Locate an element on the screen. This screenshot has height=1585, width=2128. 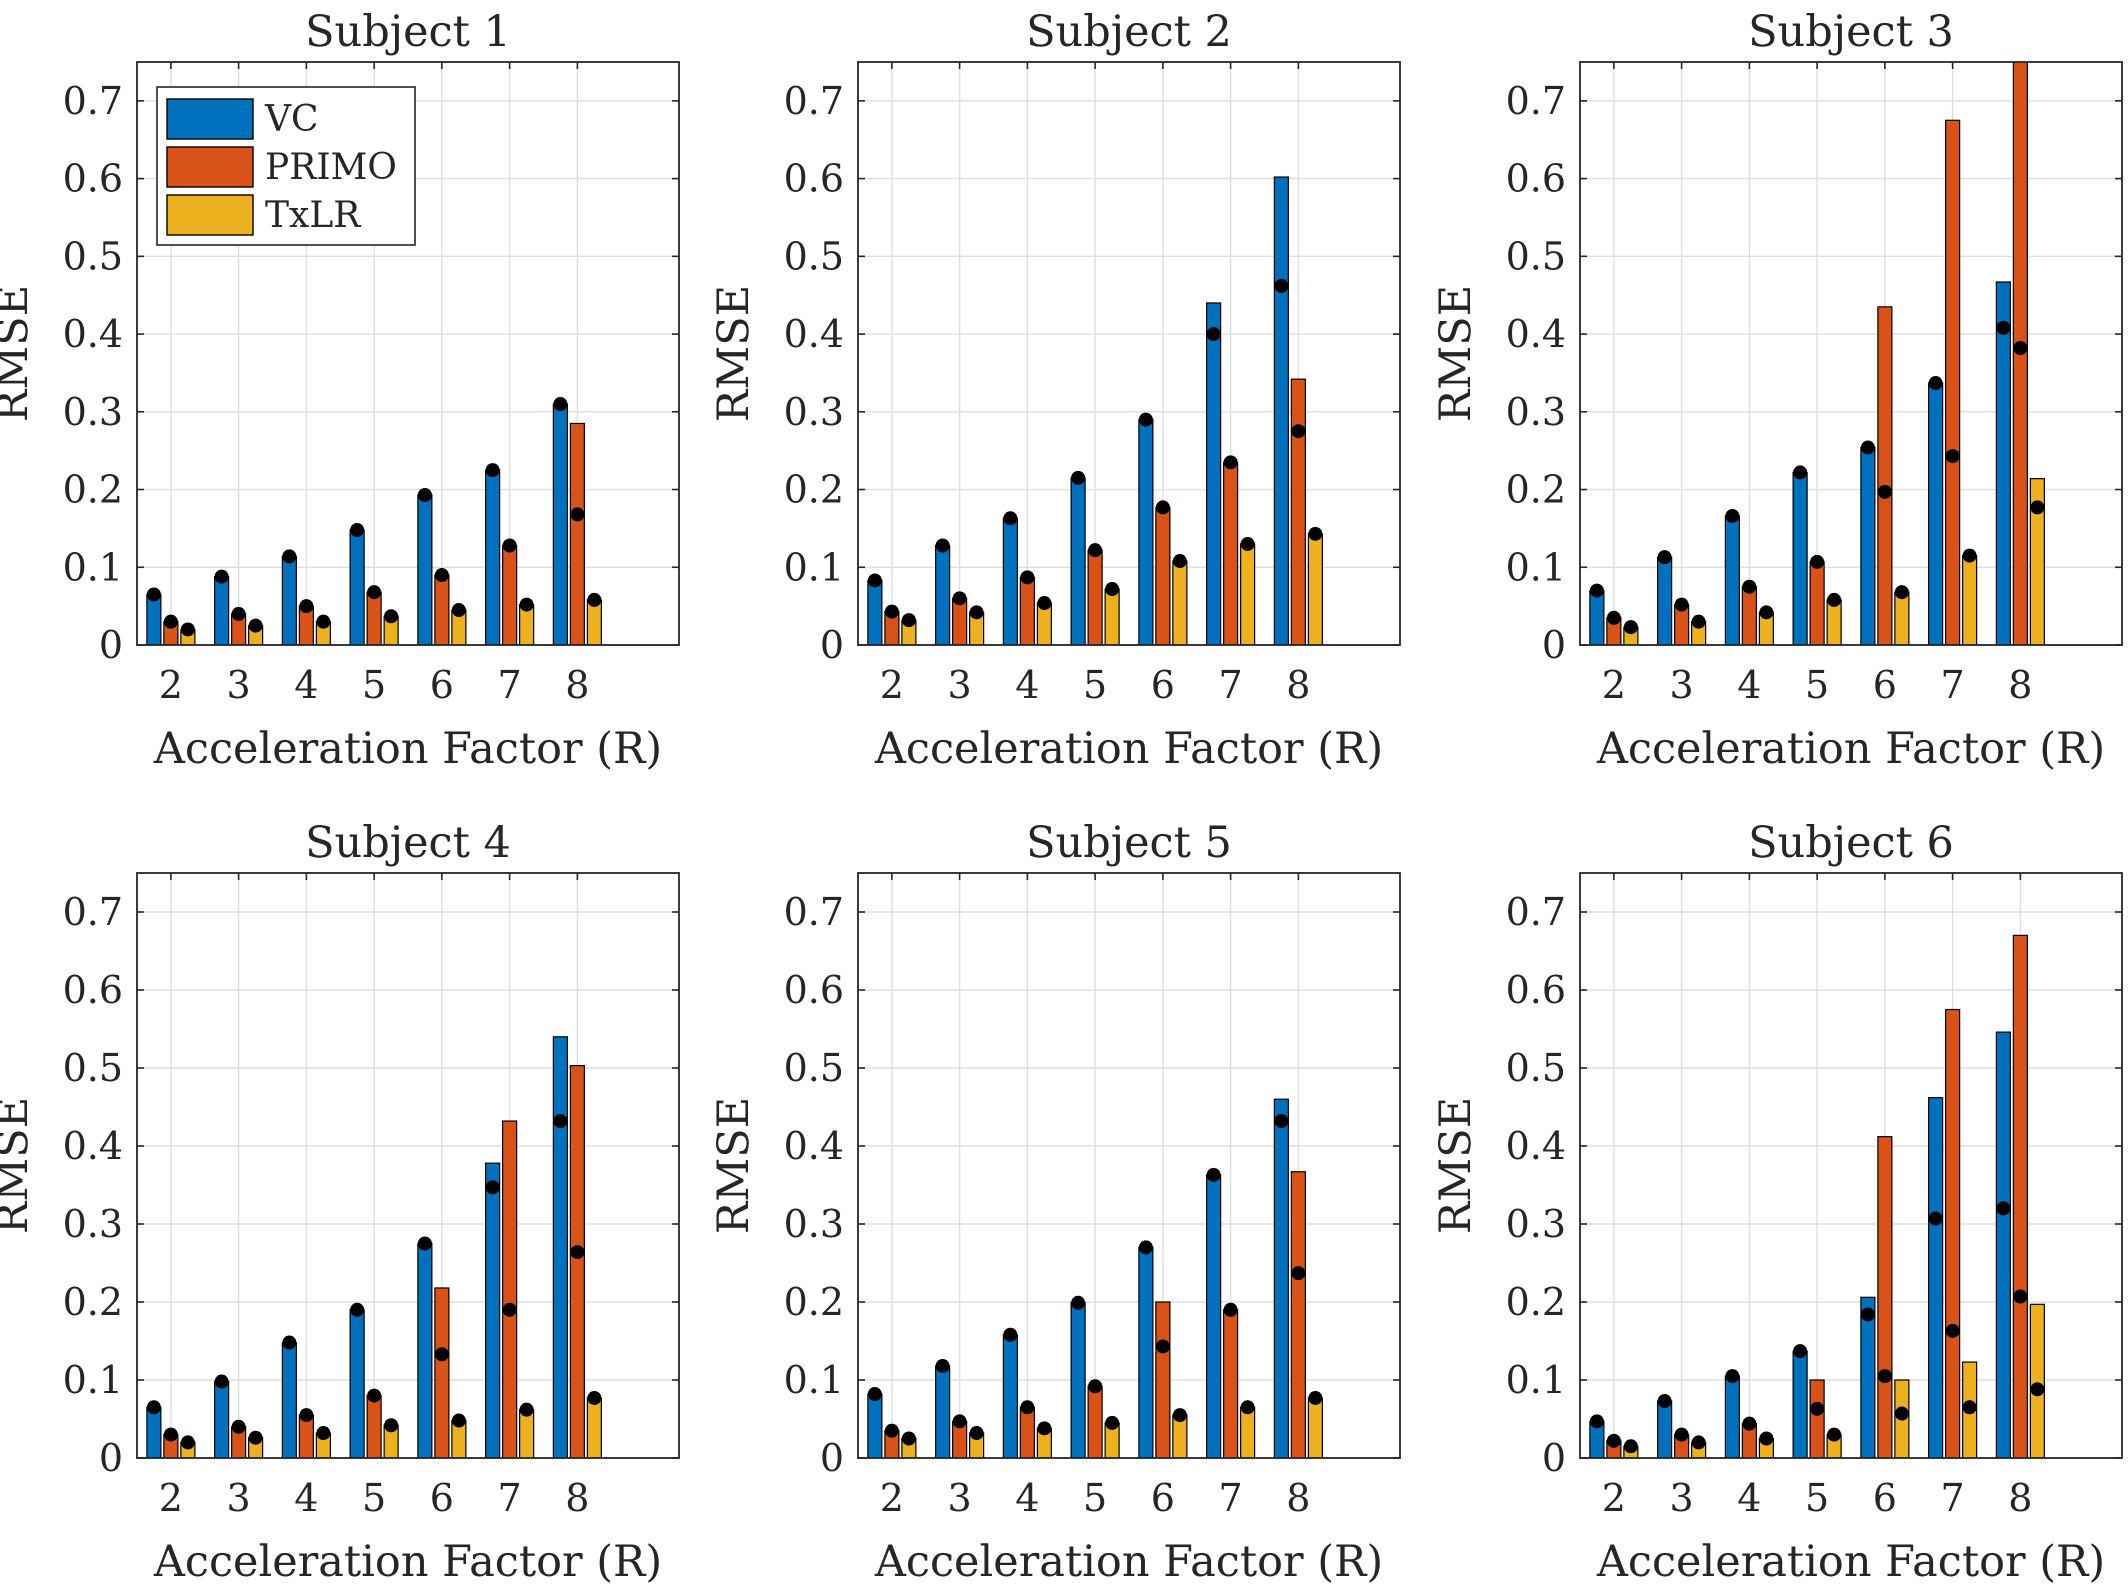
y-axis-label: RMSE is located at coordinates (734, 1165).